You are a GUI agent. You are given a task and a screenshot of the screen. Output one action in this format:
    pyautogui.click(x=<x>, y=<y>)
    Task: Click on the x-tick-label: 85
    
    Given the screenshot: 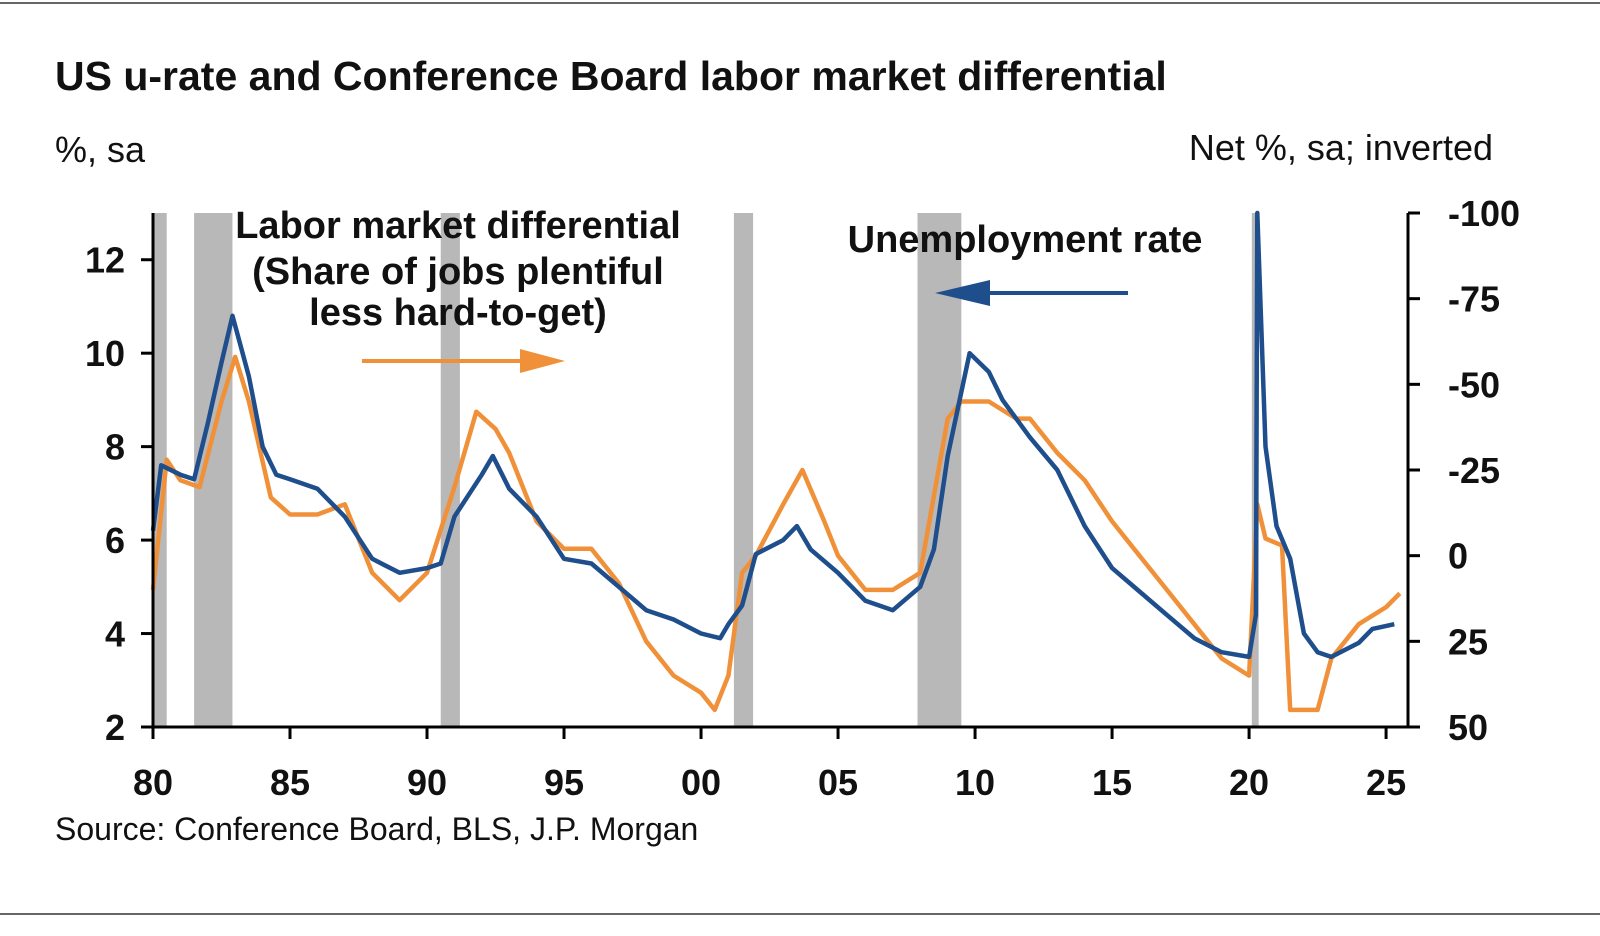 What is the action you would take?
    pyautogui.click(x=290, y=782)
    